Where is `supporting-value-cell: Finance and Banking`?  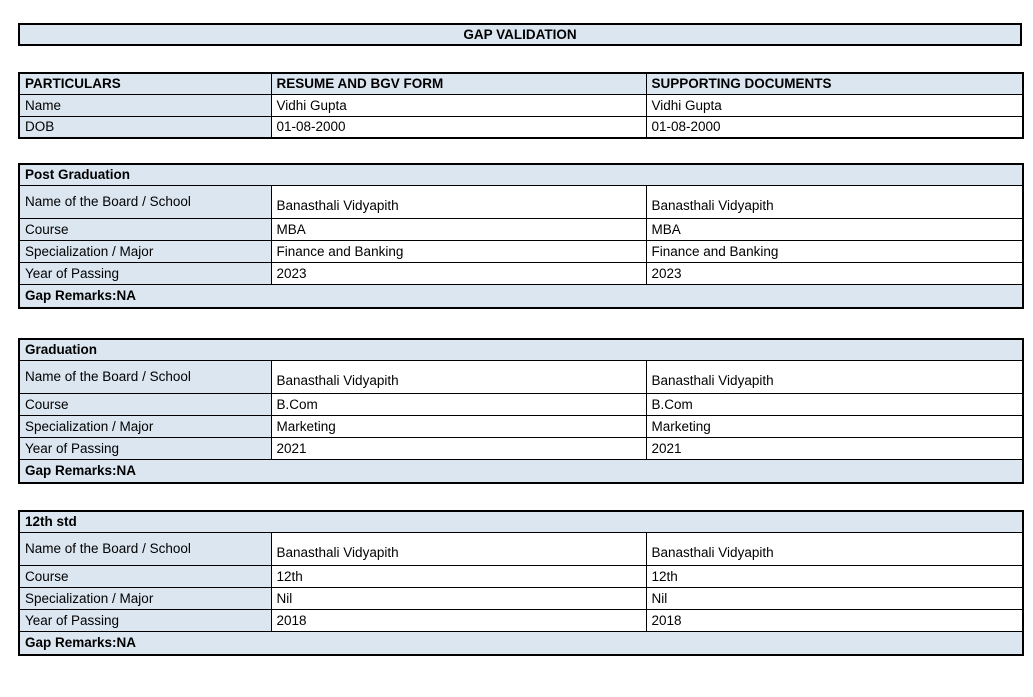
supporting-value-cell: Finance and Banking is located at coordinates (834, 251).